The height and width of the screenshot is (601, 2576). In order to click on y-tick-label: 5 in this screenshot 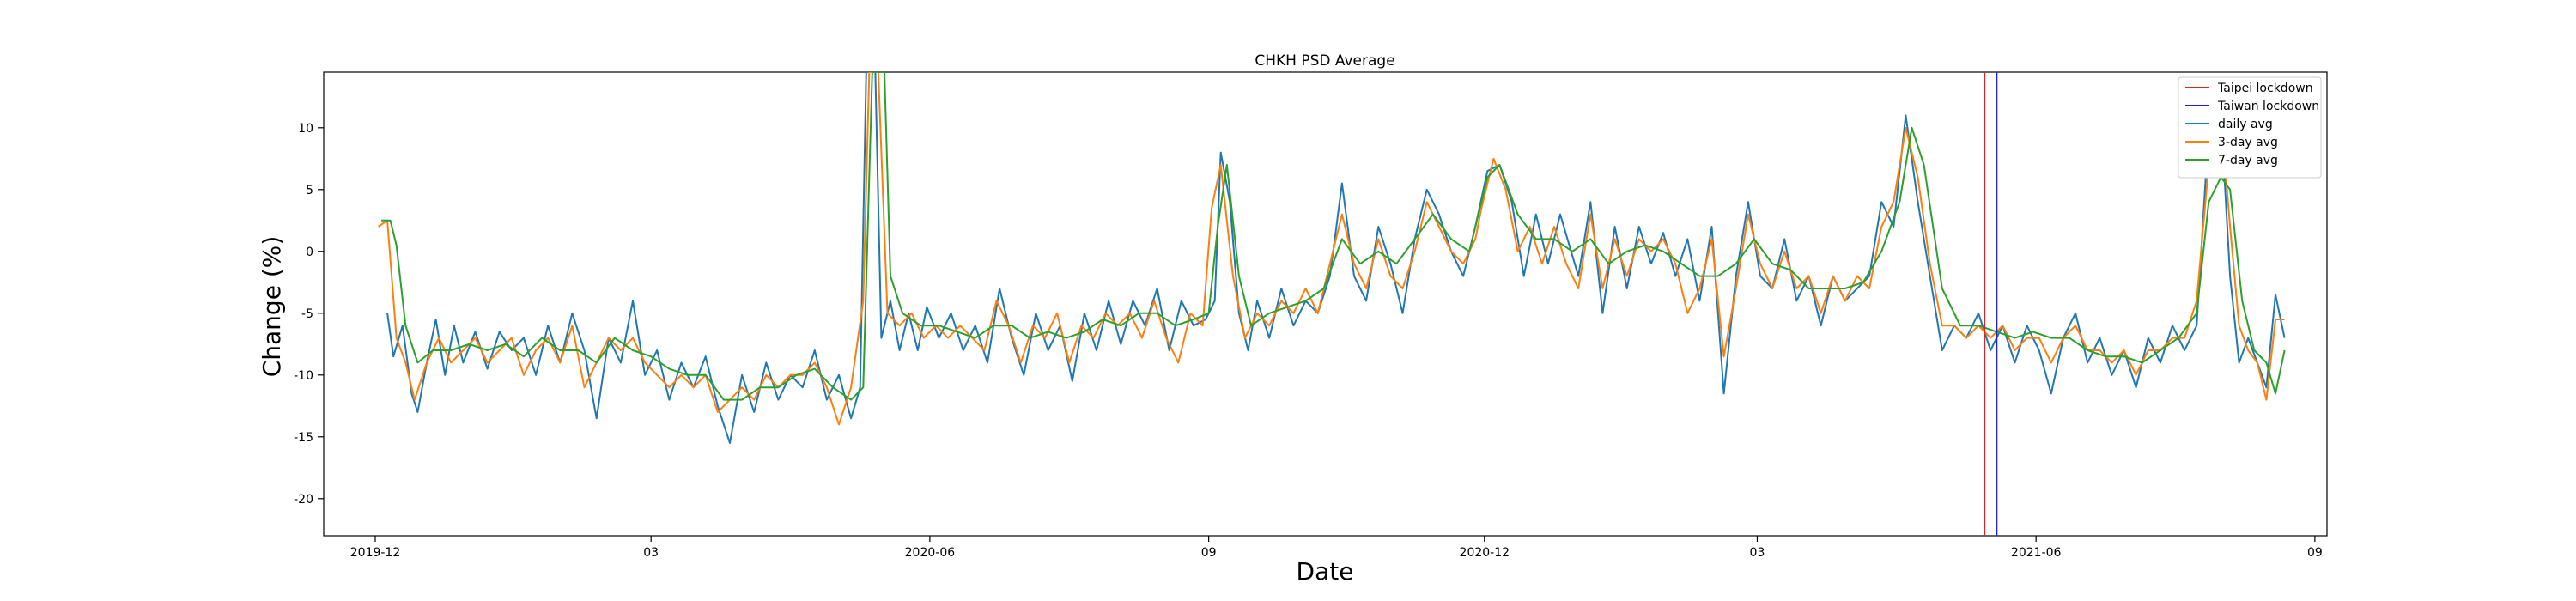, I will do `click(310, 190)`.